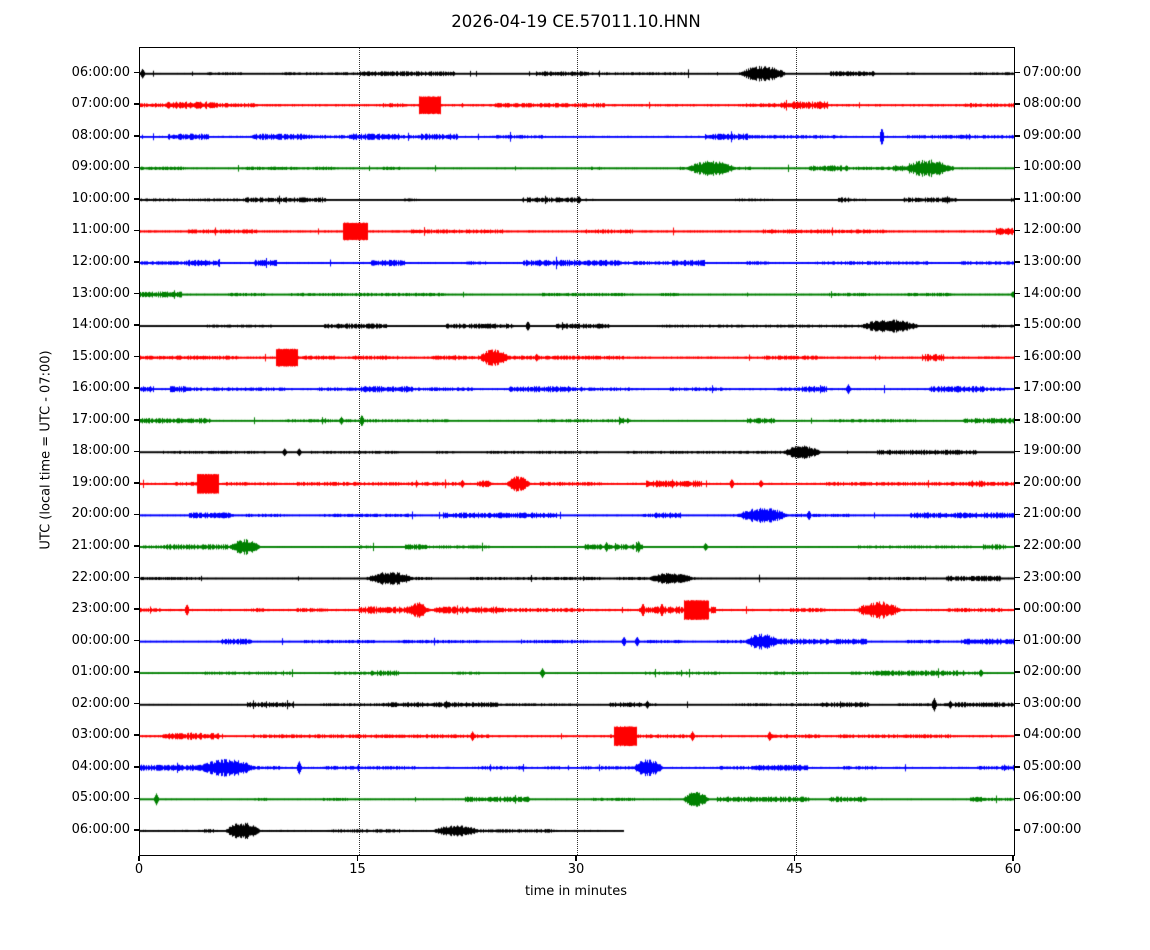 This screenshot has width=1150, height=950. I want to click on utc-end-time-label: 19:00:00, so click(1052, 451).